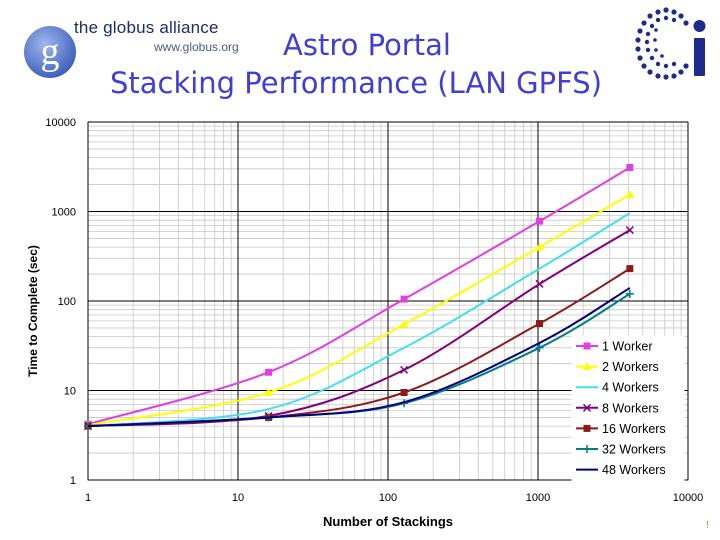  What do you see at coordinates (404, 299) in the screenshot?
I see `data-point-s1-p3` at bounding box center [404, 299].